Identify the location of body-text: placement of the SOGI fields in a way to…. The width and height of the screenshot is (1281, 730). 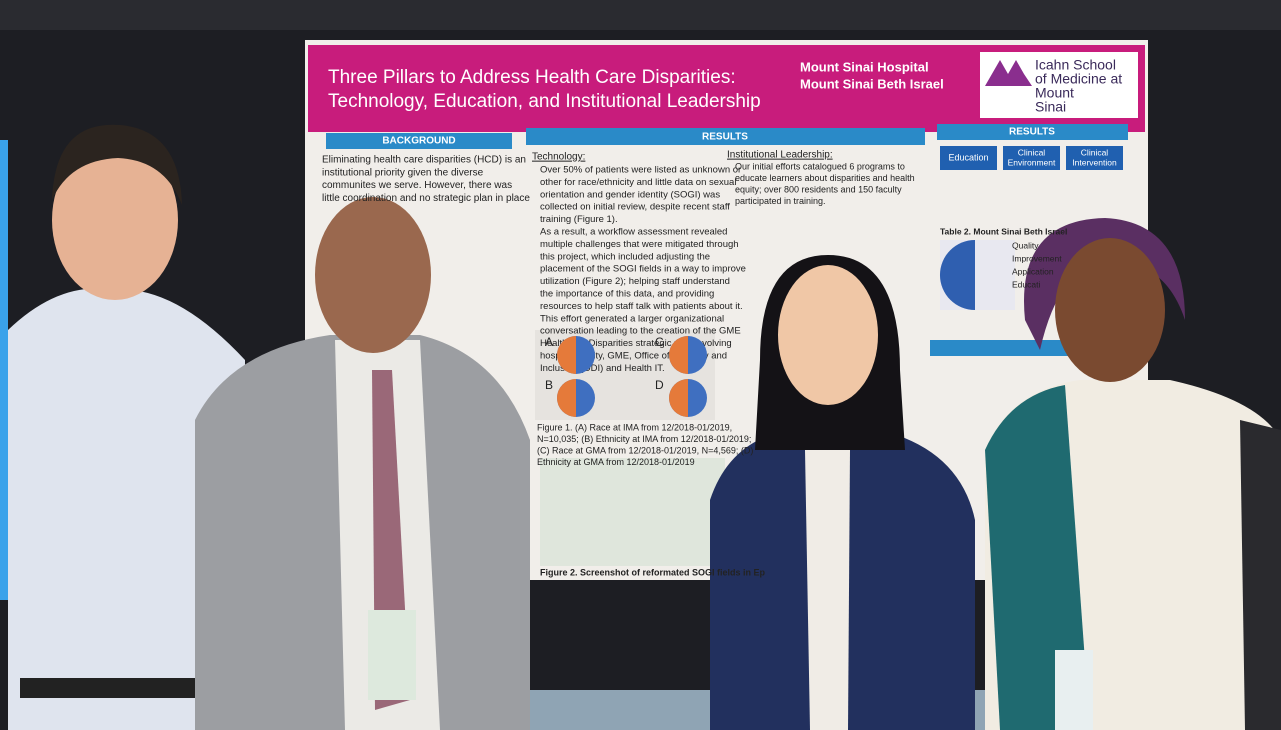
(643, 269).